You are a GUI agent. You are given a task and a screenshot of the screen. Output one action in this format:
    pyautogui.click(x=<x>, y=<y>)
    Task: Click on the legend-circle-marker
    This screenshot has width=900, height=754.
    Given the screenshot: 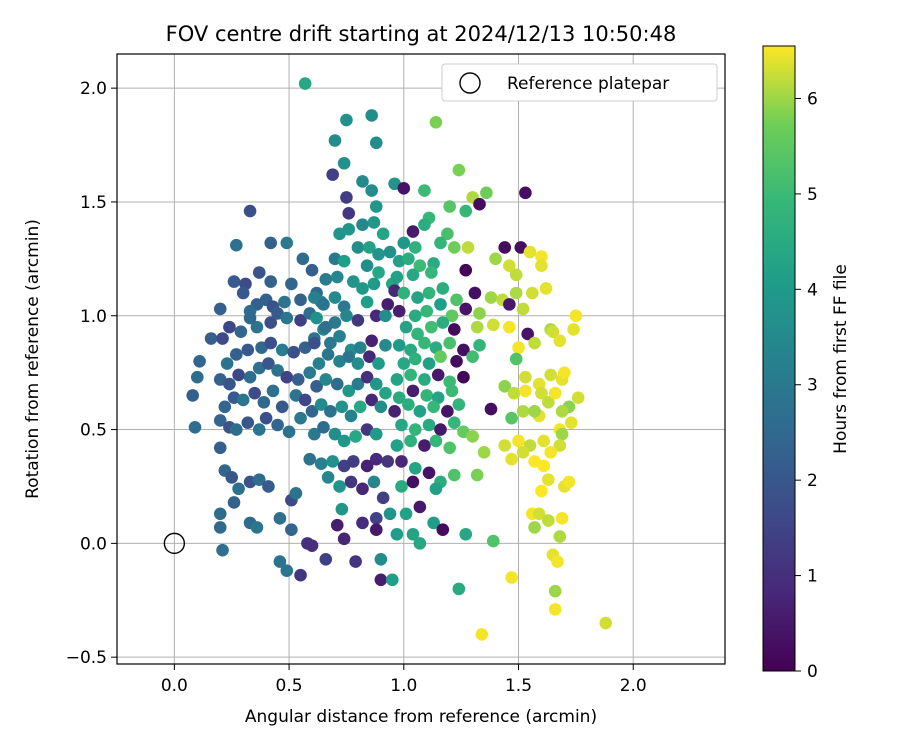 What is the action you would take?
    pyautogui.click(x=470, y=83)
    